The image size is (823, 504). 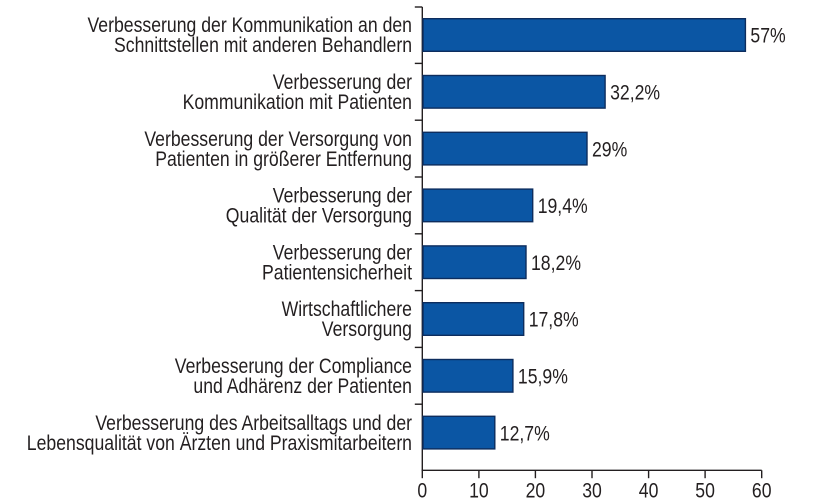 I want to click on svg-text:Verbesserung des Arbeitsalltag: Verbesserung des Arbeitsalltags und der, so click(x=253, y=423).